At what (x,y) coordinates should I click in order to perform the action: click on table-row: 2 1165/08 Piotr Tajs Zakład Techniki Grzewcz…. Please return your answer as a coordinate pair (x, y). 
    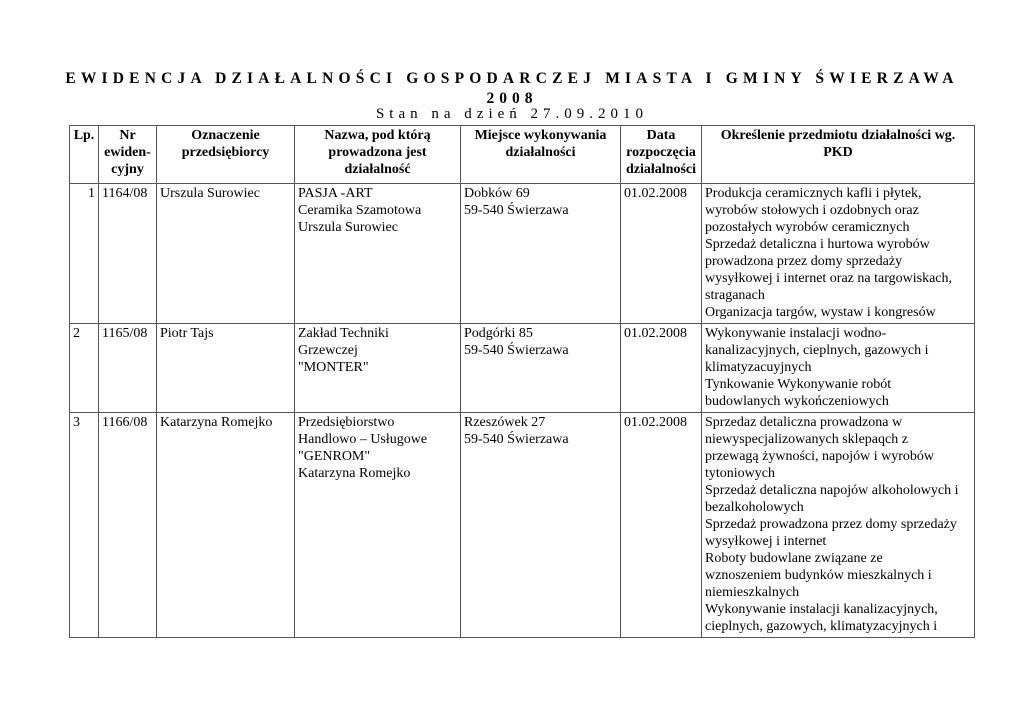
    Looking at the image, I should click on (522, 368).